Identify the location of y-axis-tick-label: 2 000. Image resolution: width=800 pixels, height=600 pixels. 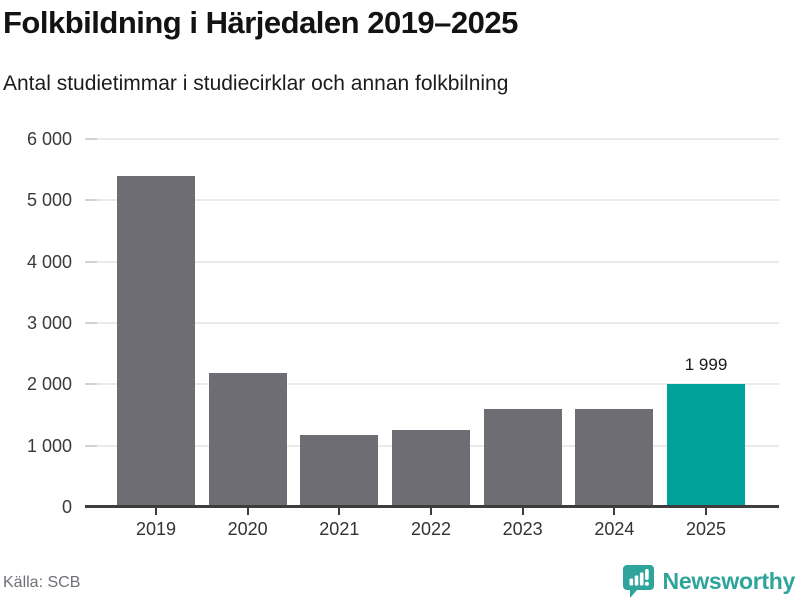
(49, 384).